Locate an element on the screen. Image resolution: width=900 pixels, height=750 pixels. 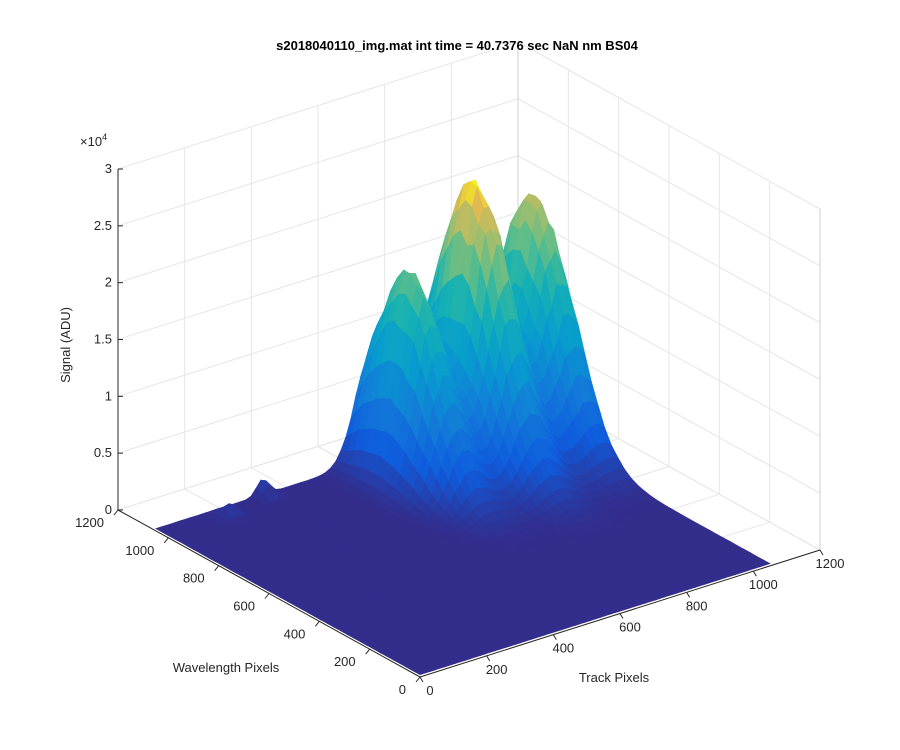
wavelength-tick-label: 1200 is located at coordinates (89, 522).